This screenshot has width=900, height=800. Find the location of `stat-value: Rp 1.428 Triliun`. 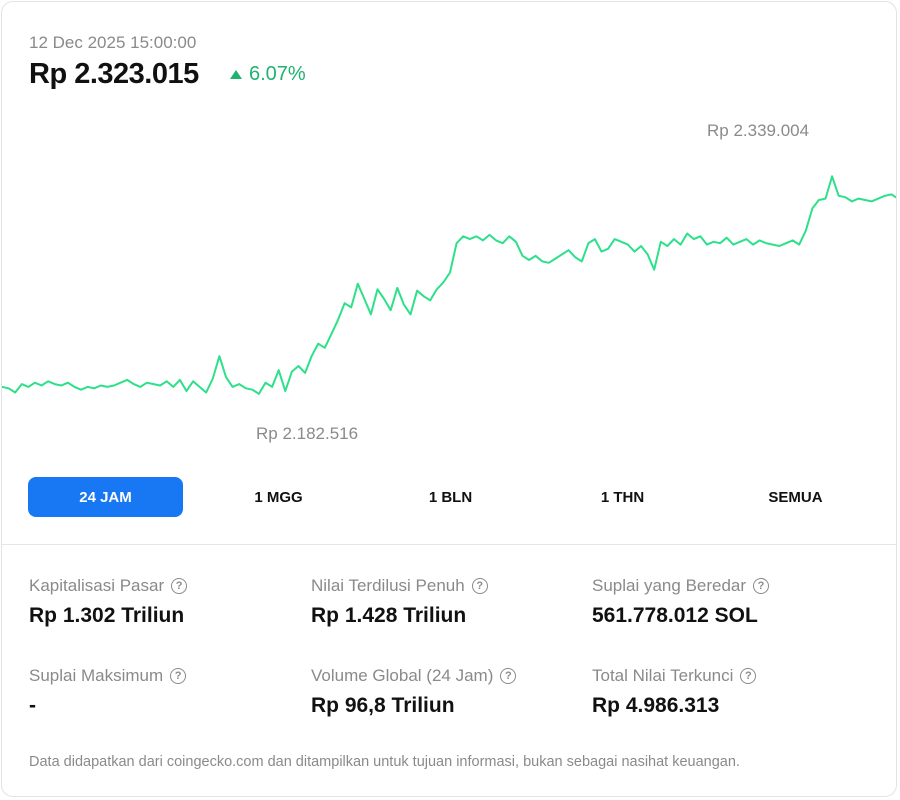

stat-value: Rp 1.428 Triliun is located at coordinates (389, 615).